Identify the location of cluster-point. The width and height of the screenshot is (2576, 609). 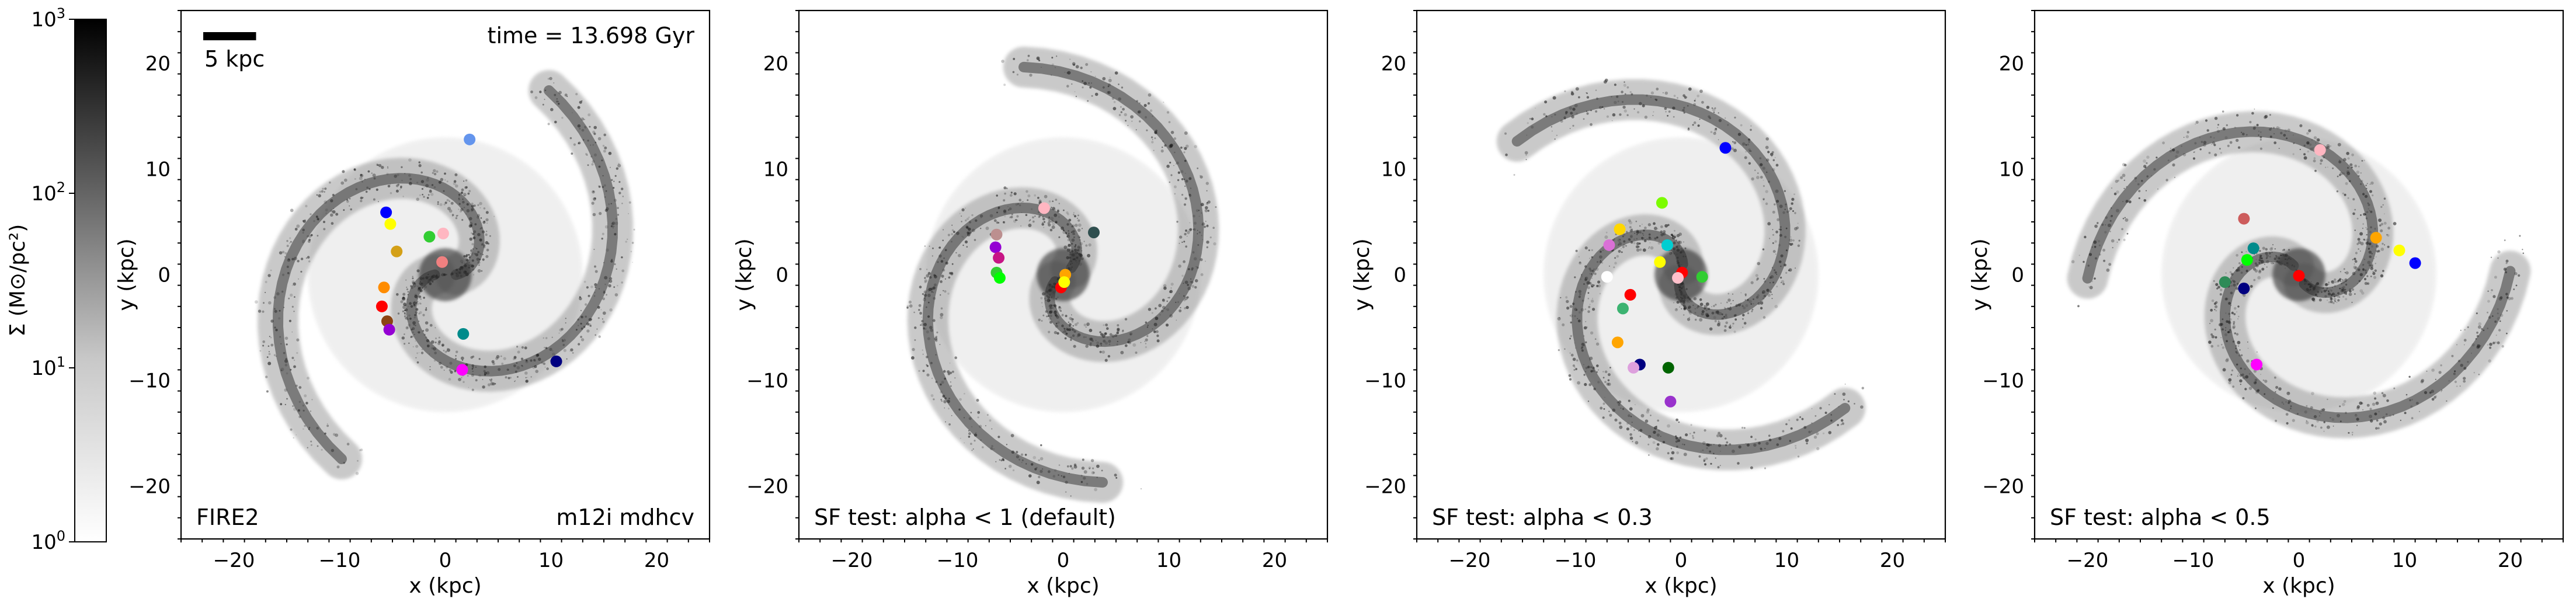
(556, 361).